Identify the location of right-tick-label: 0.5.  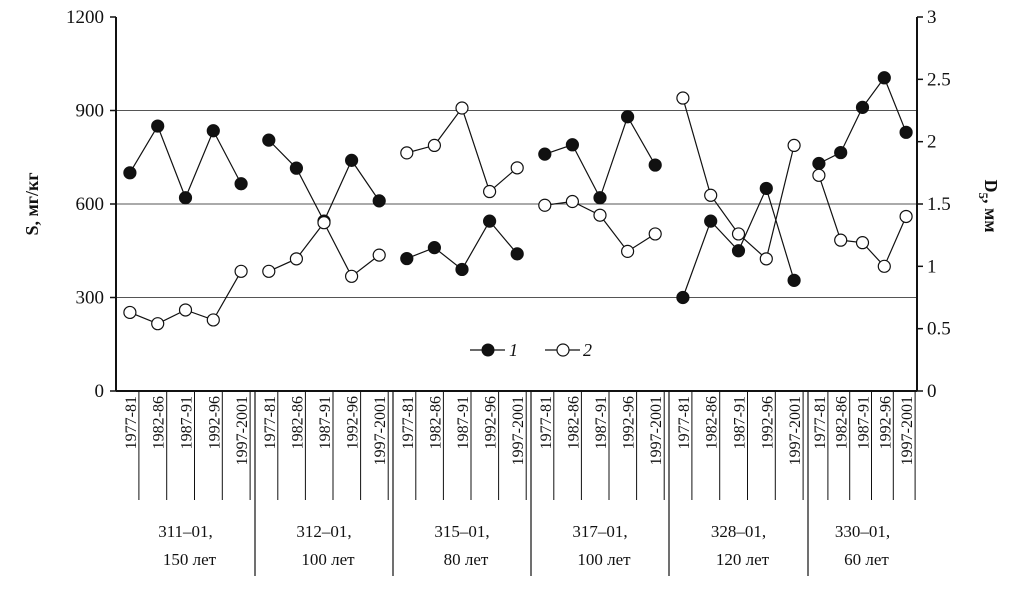
(939, 329).